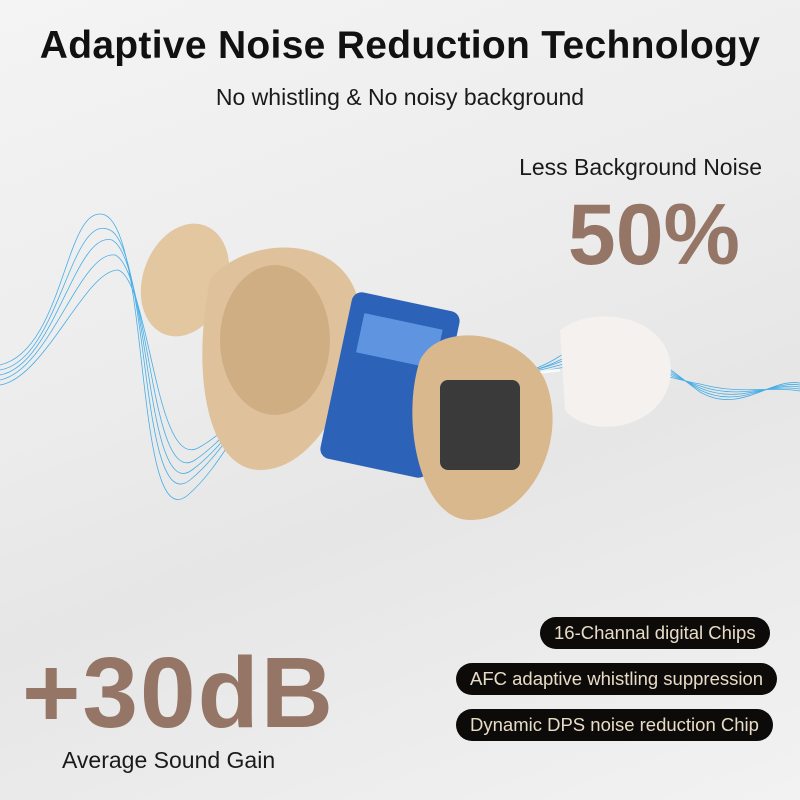 This screenshot has width=800, height=800. What do you see at coordinates (281, 358) in the screenshot?
I see `earbud-shell` at bounding box center [281, 358].